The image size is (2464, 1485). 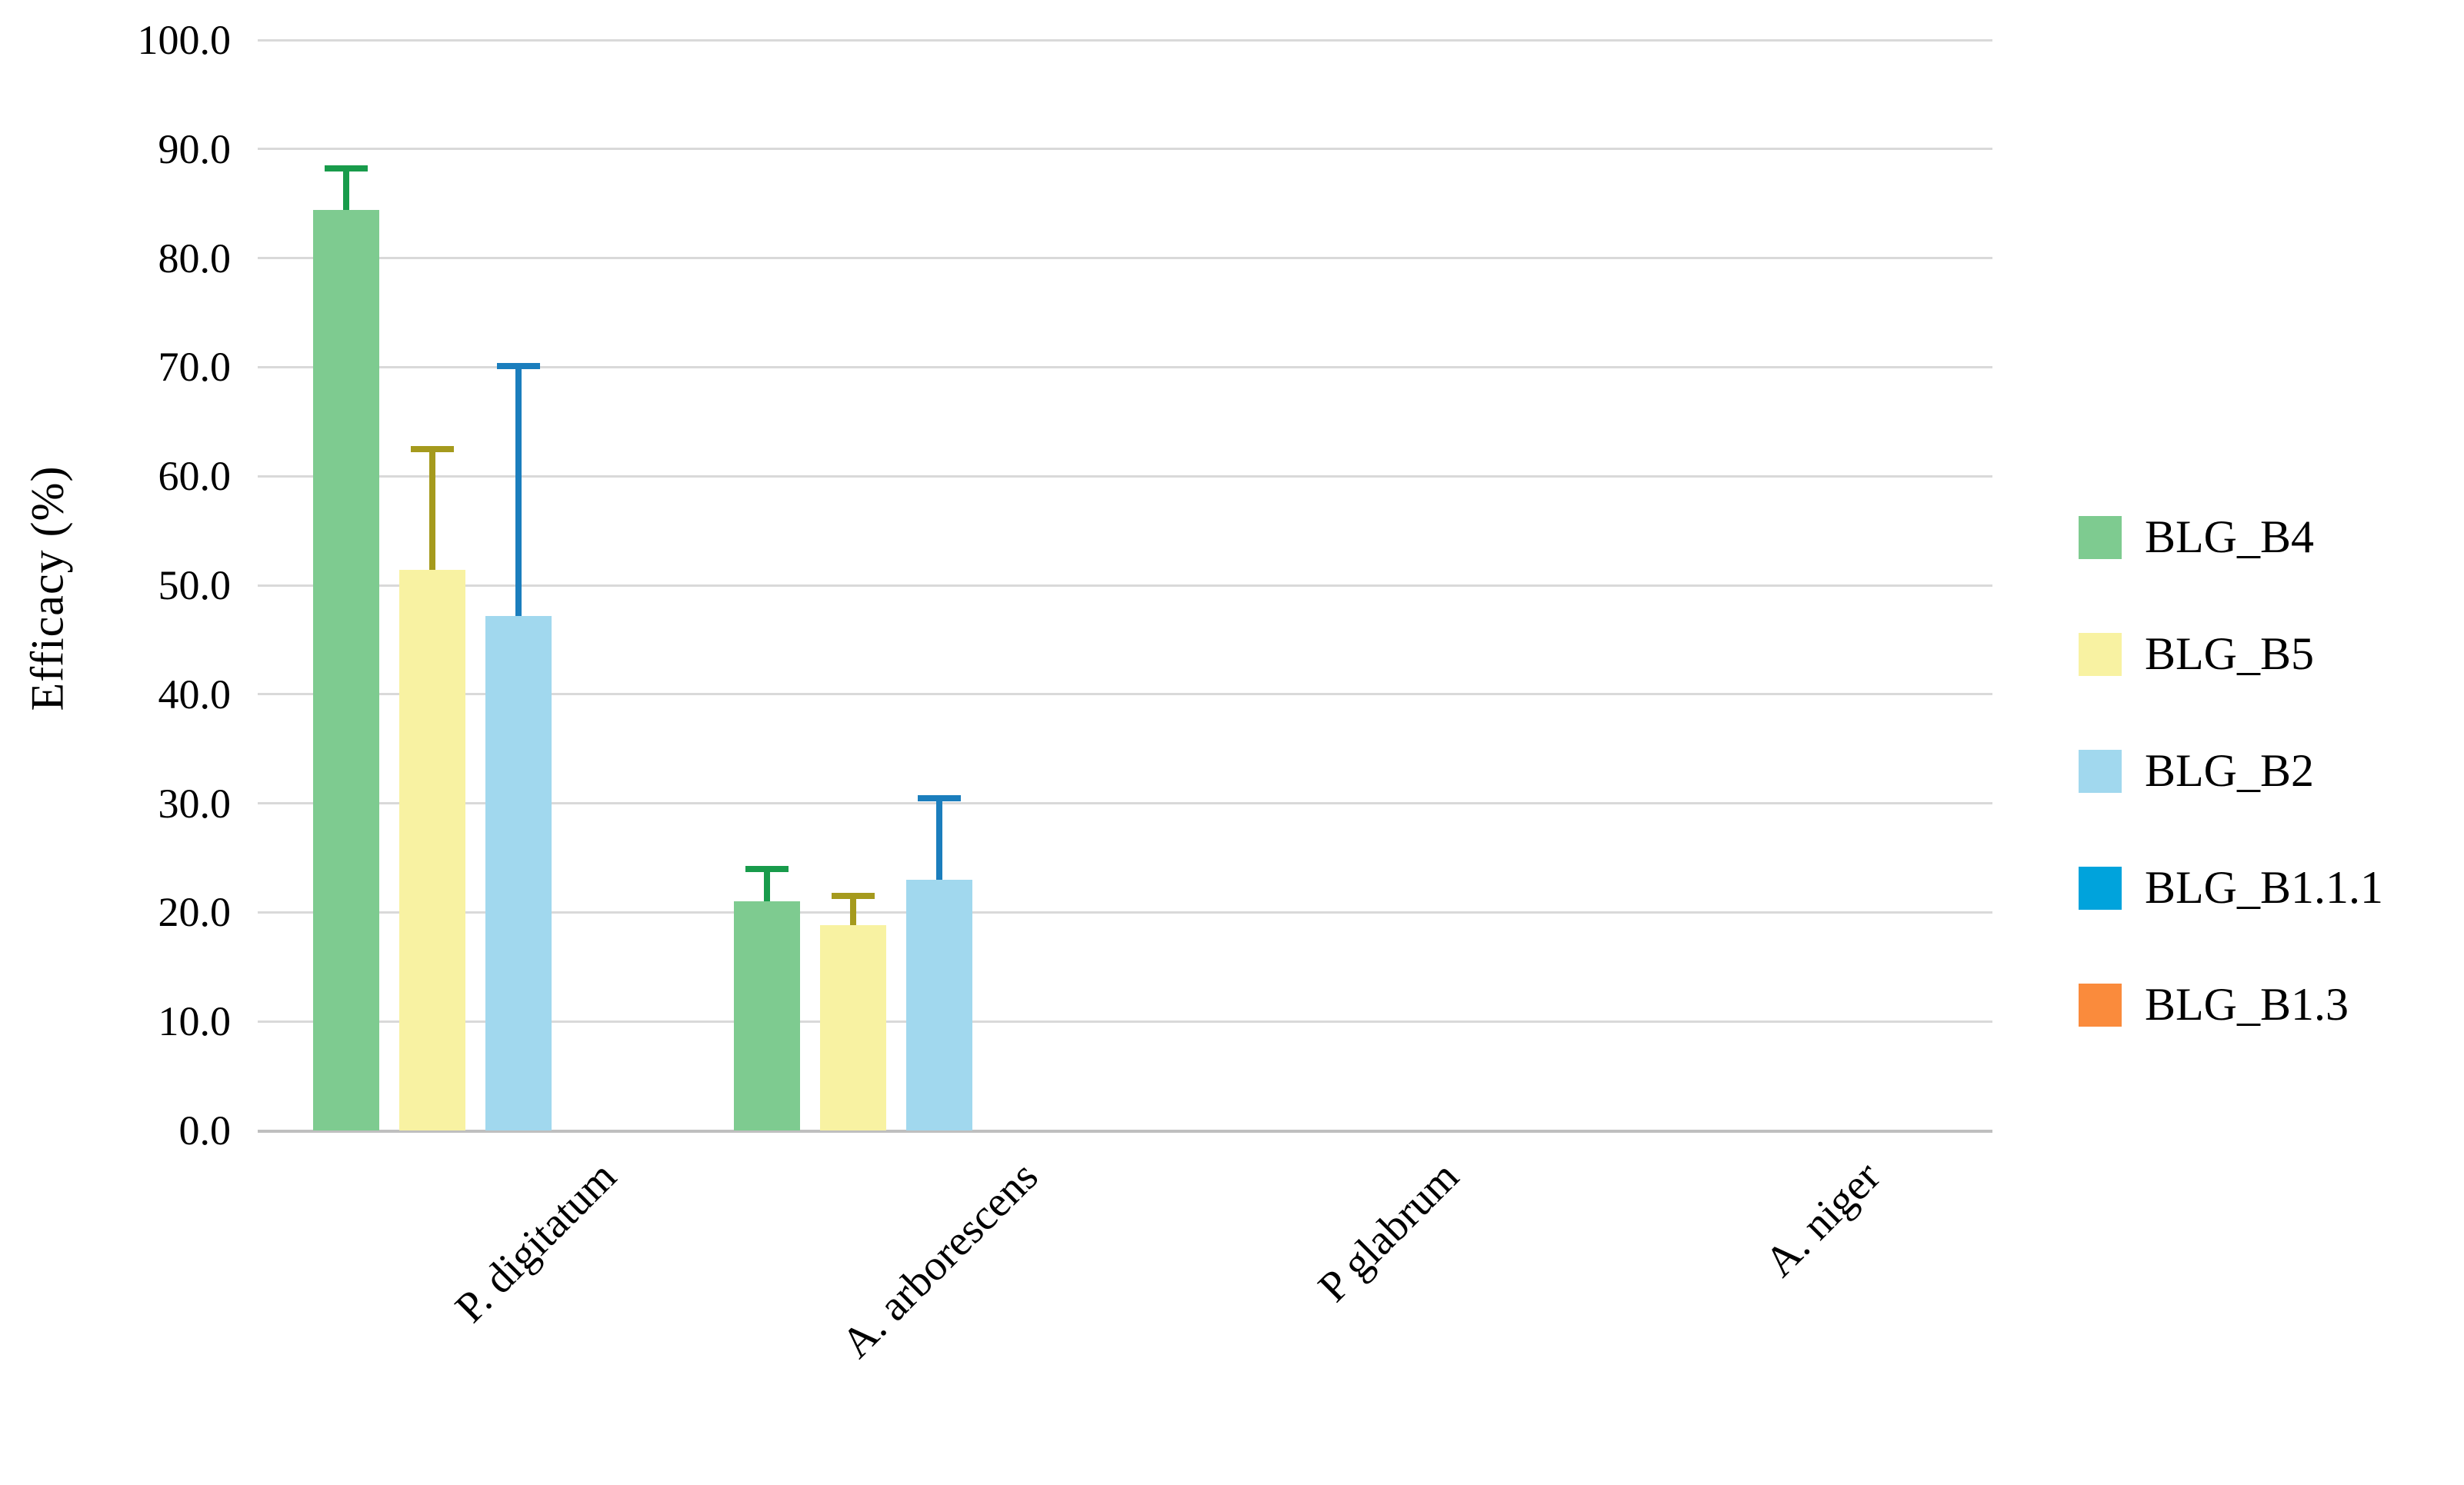 I want to click on y-tick-label: 20.0, so click(x=195, y=912).